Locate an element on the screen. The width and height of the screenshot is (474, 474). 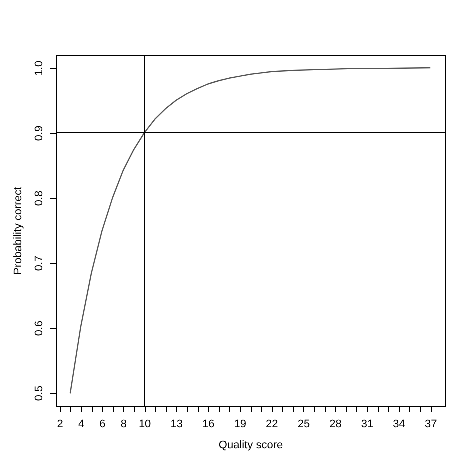
x-tick-label: 16 is located at coordinates (208, 424).